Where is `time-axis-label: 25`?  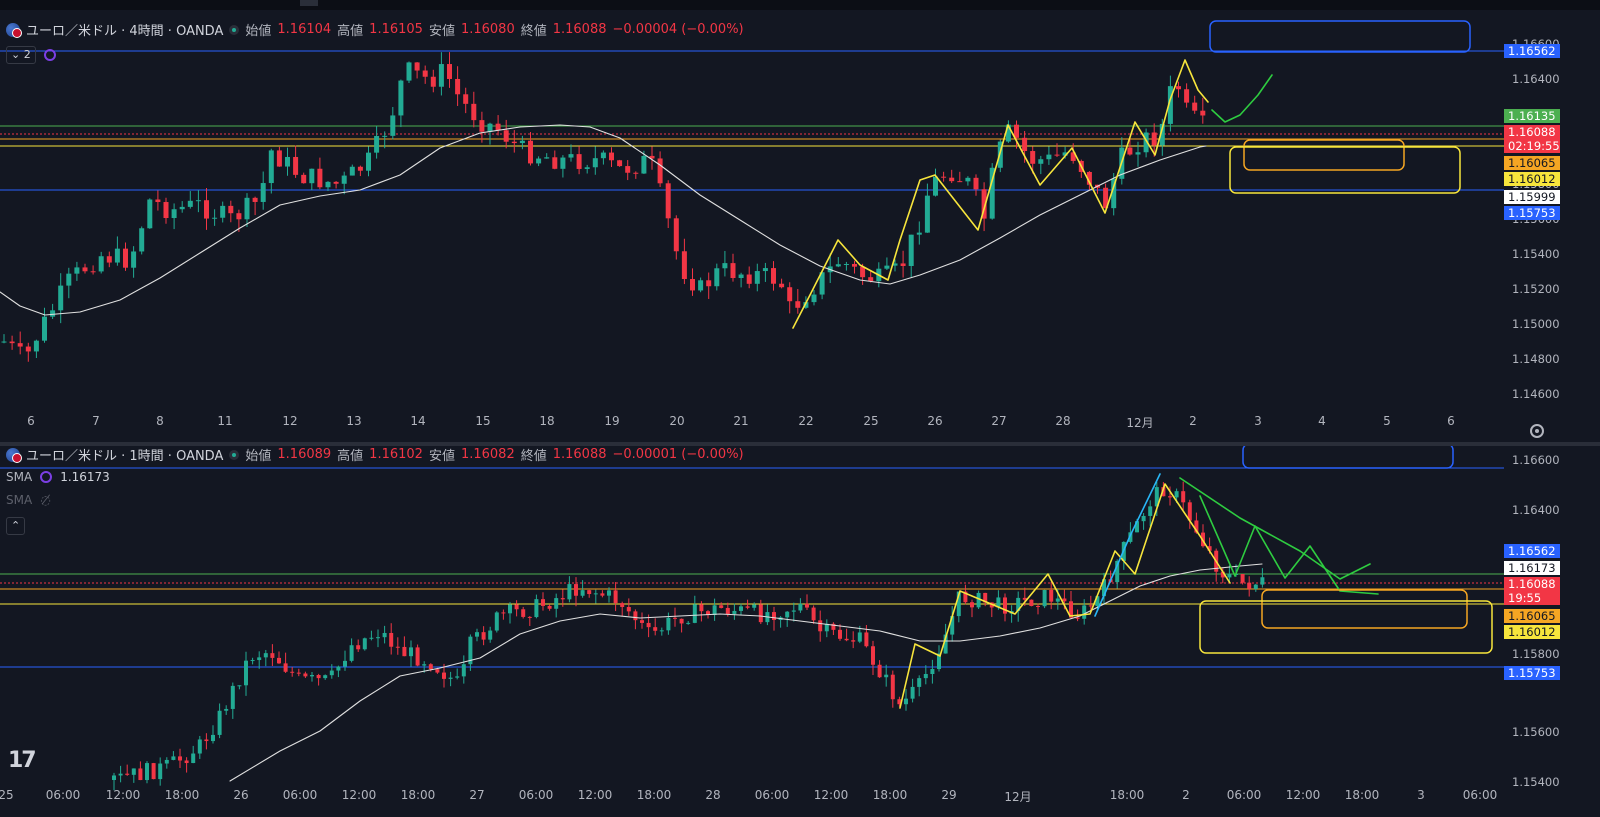
time-axis-label: 25 is located at coordinates (7, 795).